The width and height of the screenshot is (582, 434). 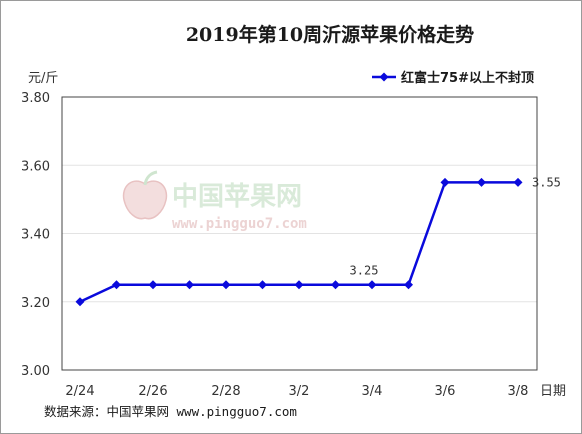 I want to click on x-tick-label: 3/8, so click(x=518, y=391).